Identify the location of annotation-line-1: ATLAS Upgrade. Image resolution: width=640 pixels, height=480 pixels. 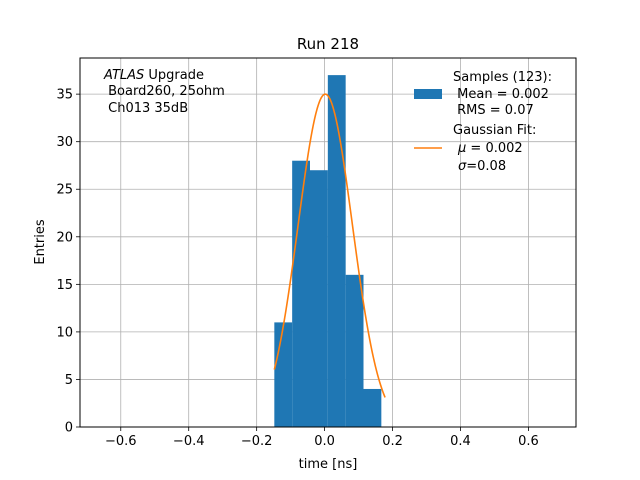
(153, 75).